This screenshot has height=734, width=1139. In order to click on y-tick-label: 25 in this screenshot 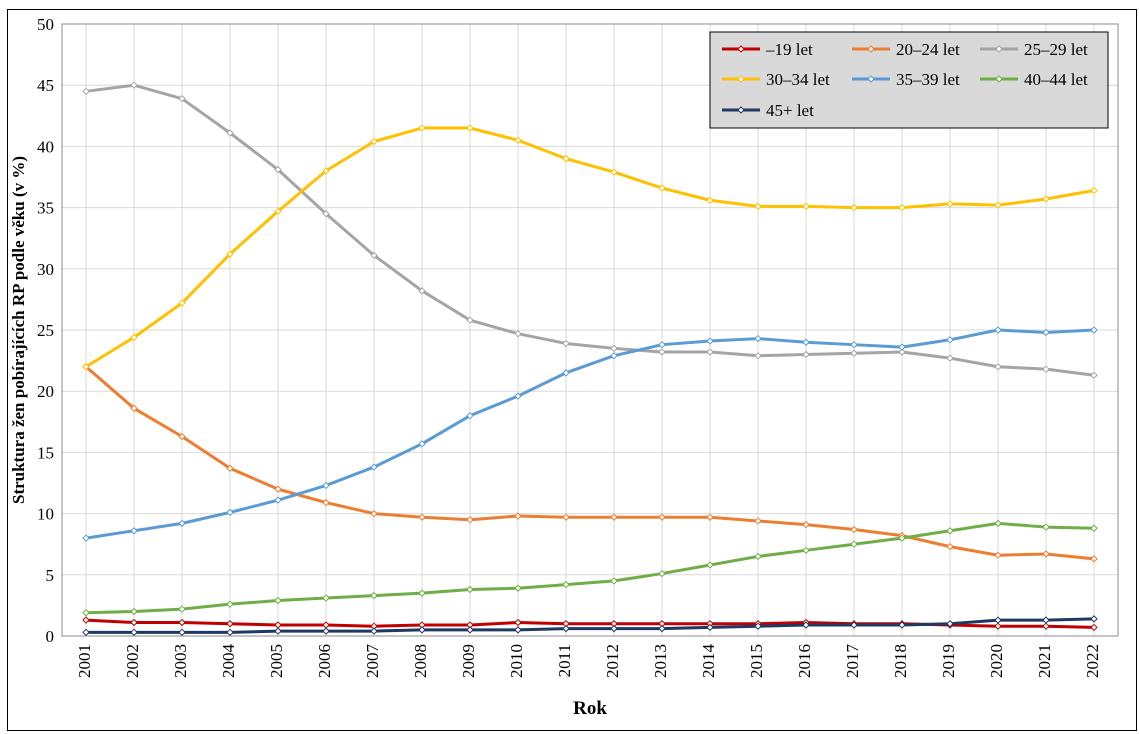, I will do `click(45, 330)`.